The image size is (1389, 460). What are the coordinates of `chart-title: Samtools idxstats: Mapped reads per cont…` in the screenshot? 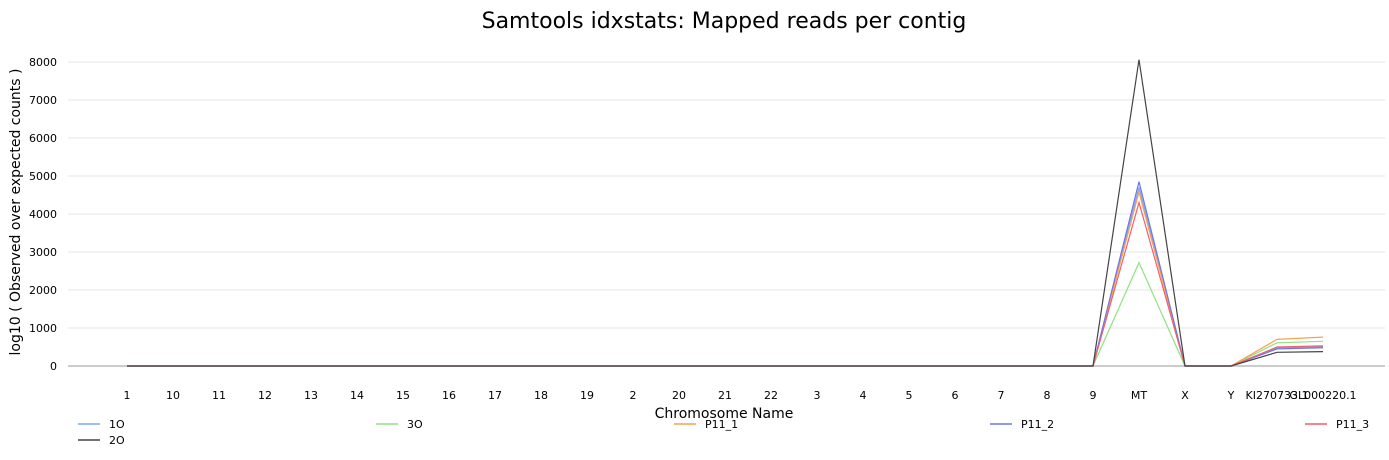 It's located at (724, 21).